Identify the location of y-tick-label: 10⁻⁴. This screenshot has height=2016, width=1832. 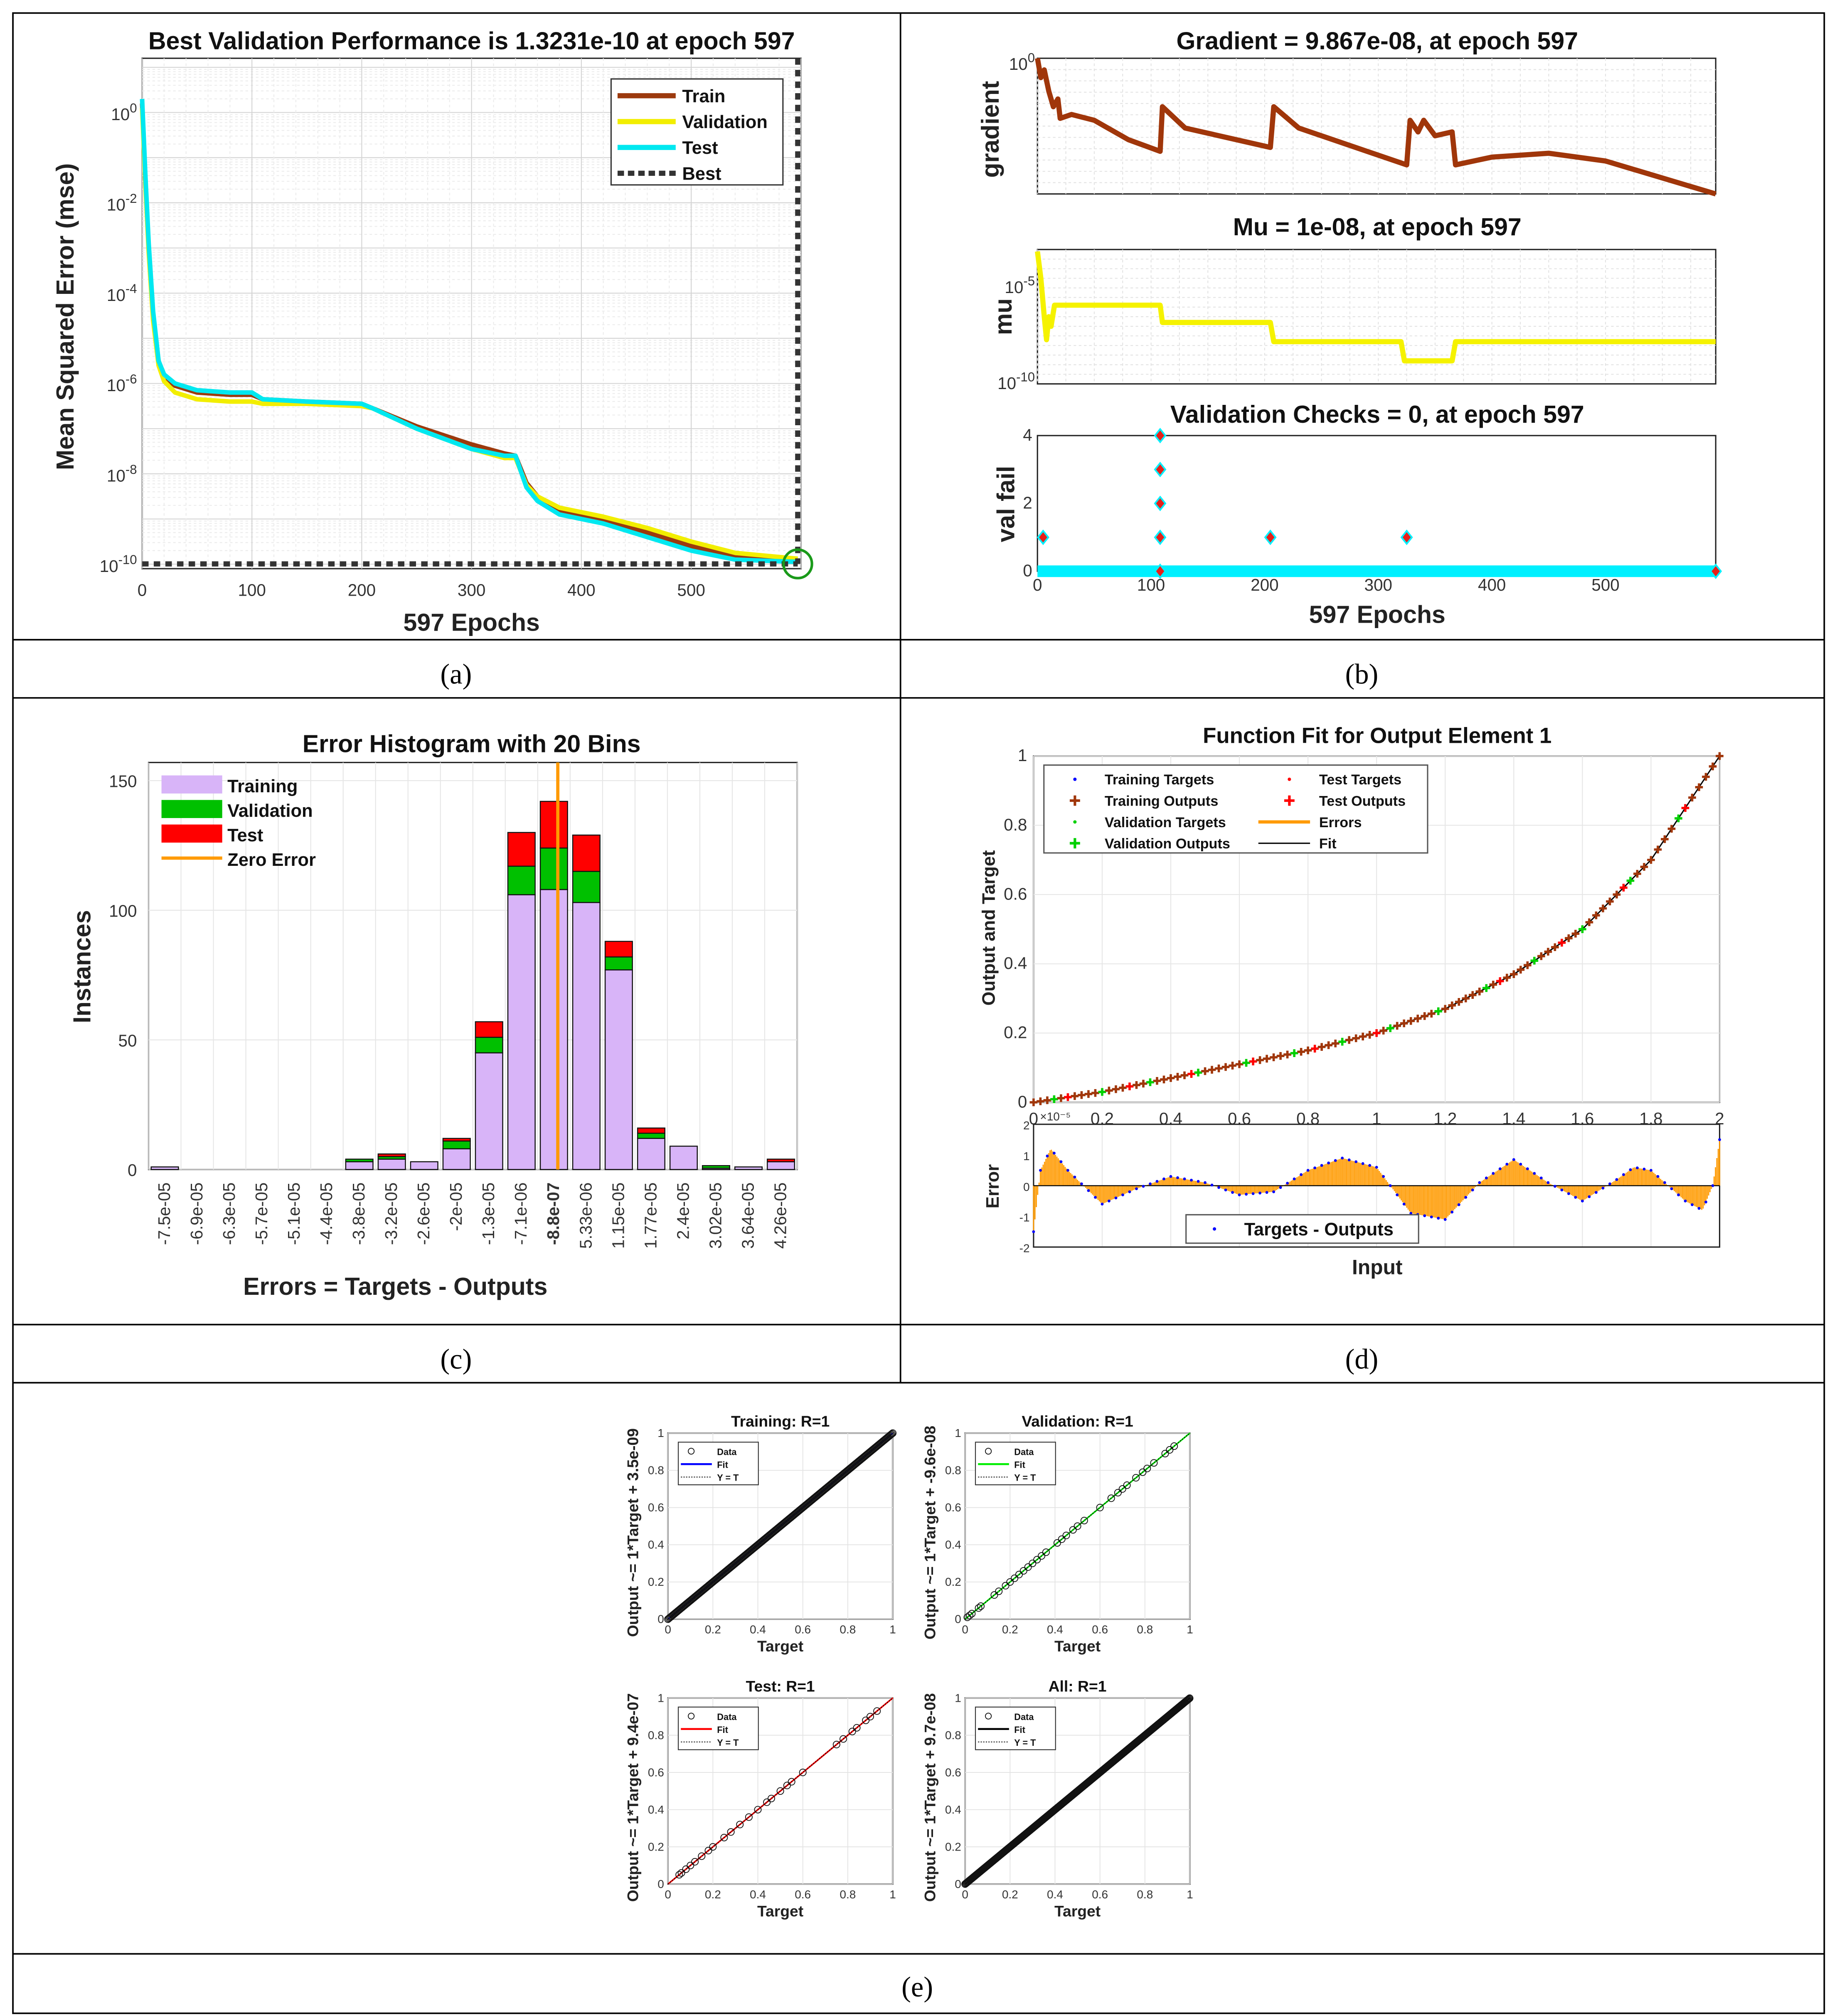
(122, 293).